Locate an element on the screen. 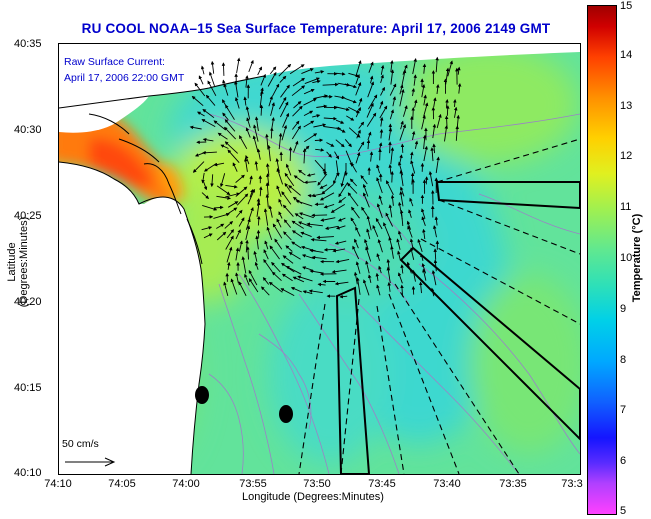 The image size is (651, 519). ytick-label: 40:15 is located at coordinates (28, 388).